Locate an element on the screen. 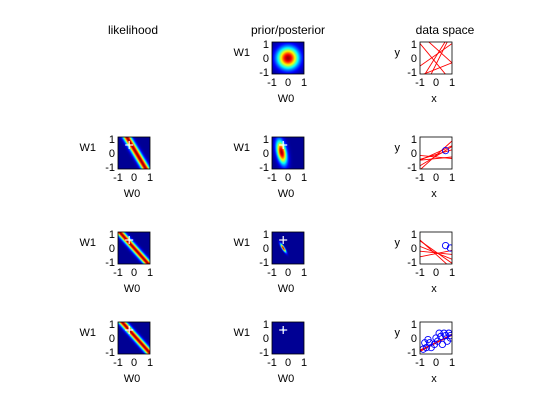 This screenshot has height=420, width=560. column-title-data-space: data space is located at coordinates (445, 30).